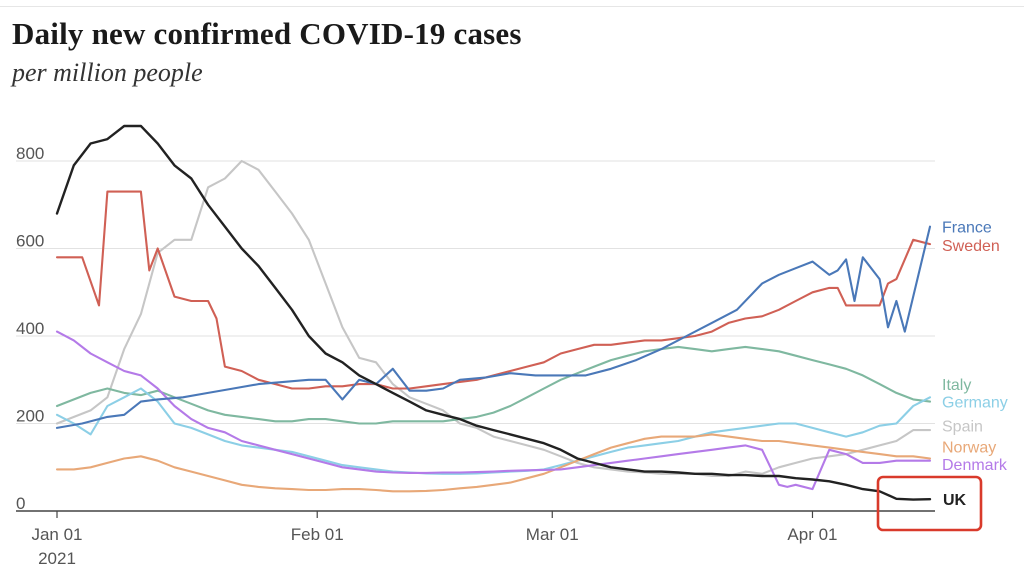 The image size is (1024, 567). What do you see at coordinates (493, 385) in the screenshot?
I see `series-line-italy` at bounding box center [493, 385].